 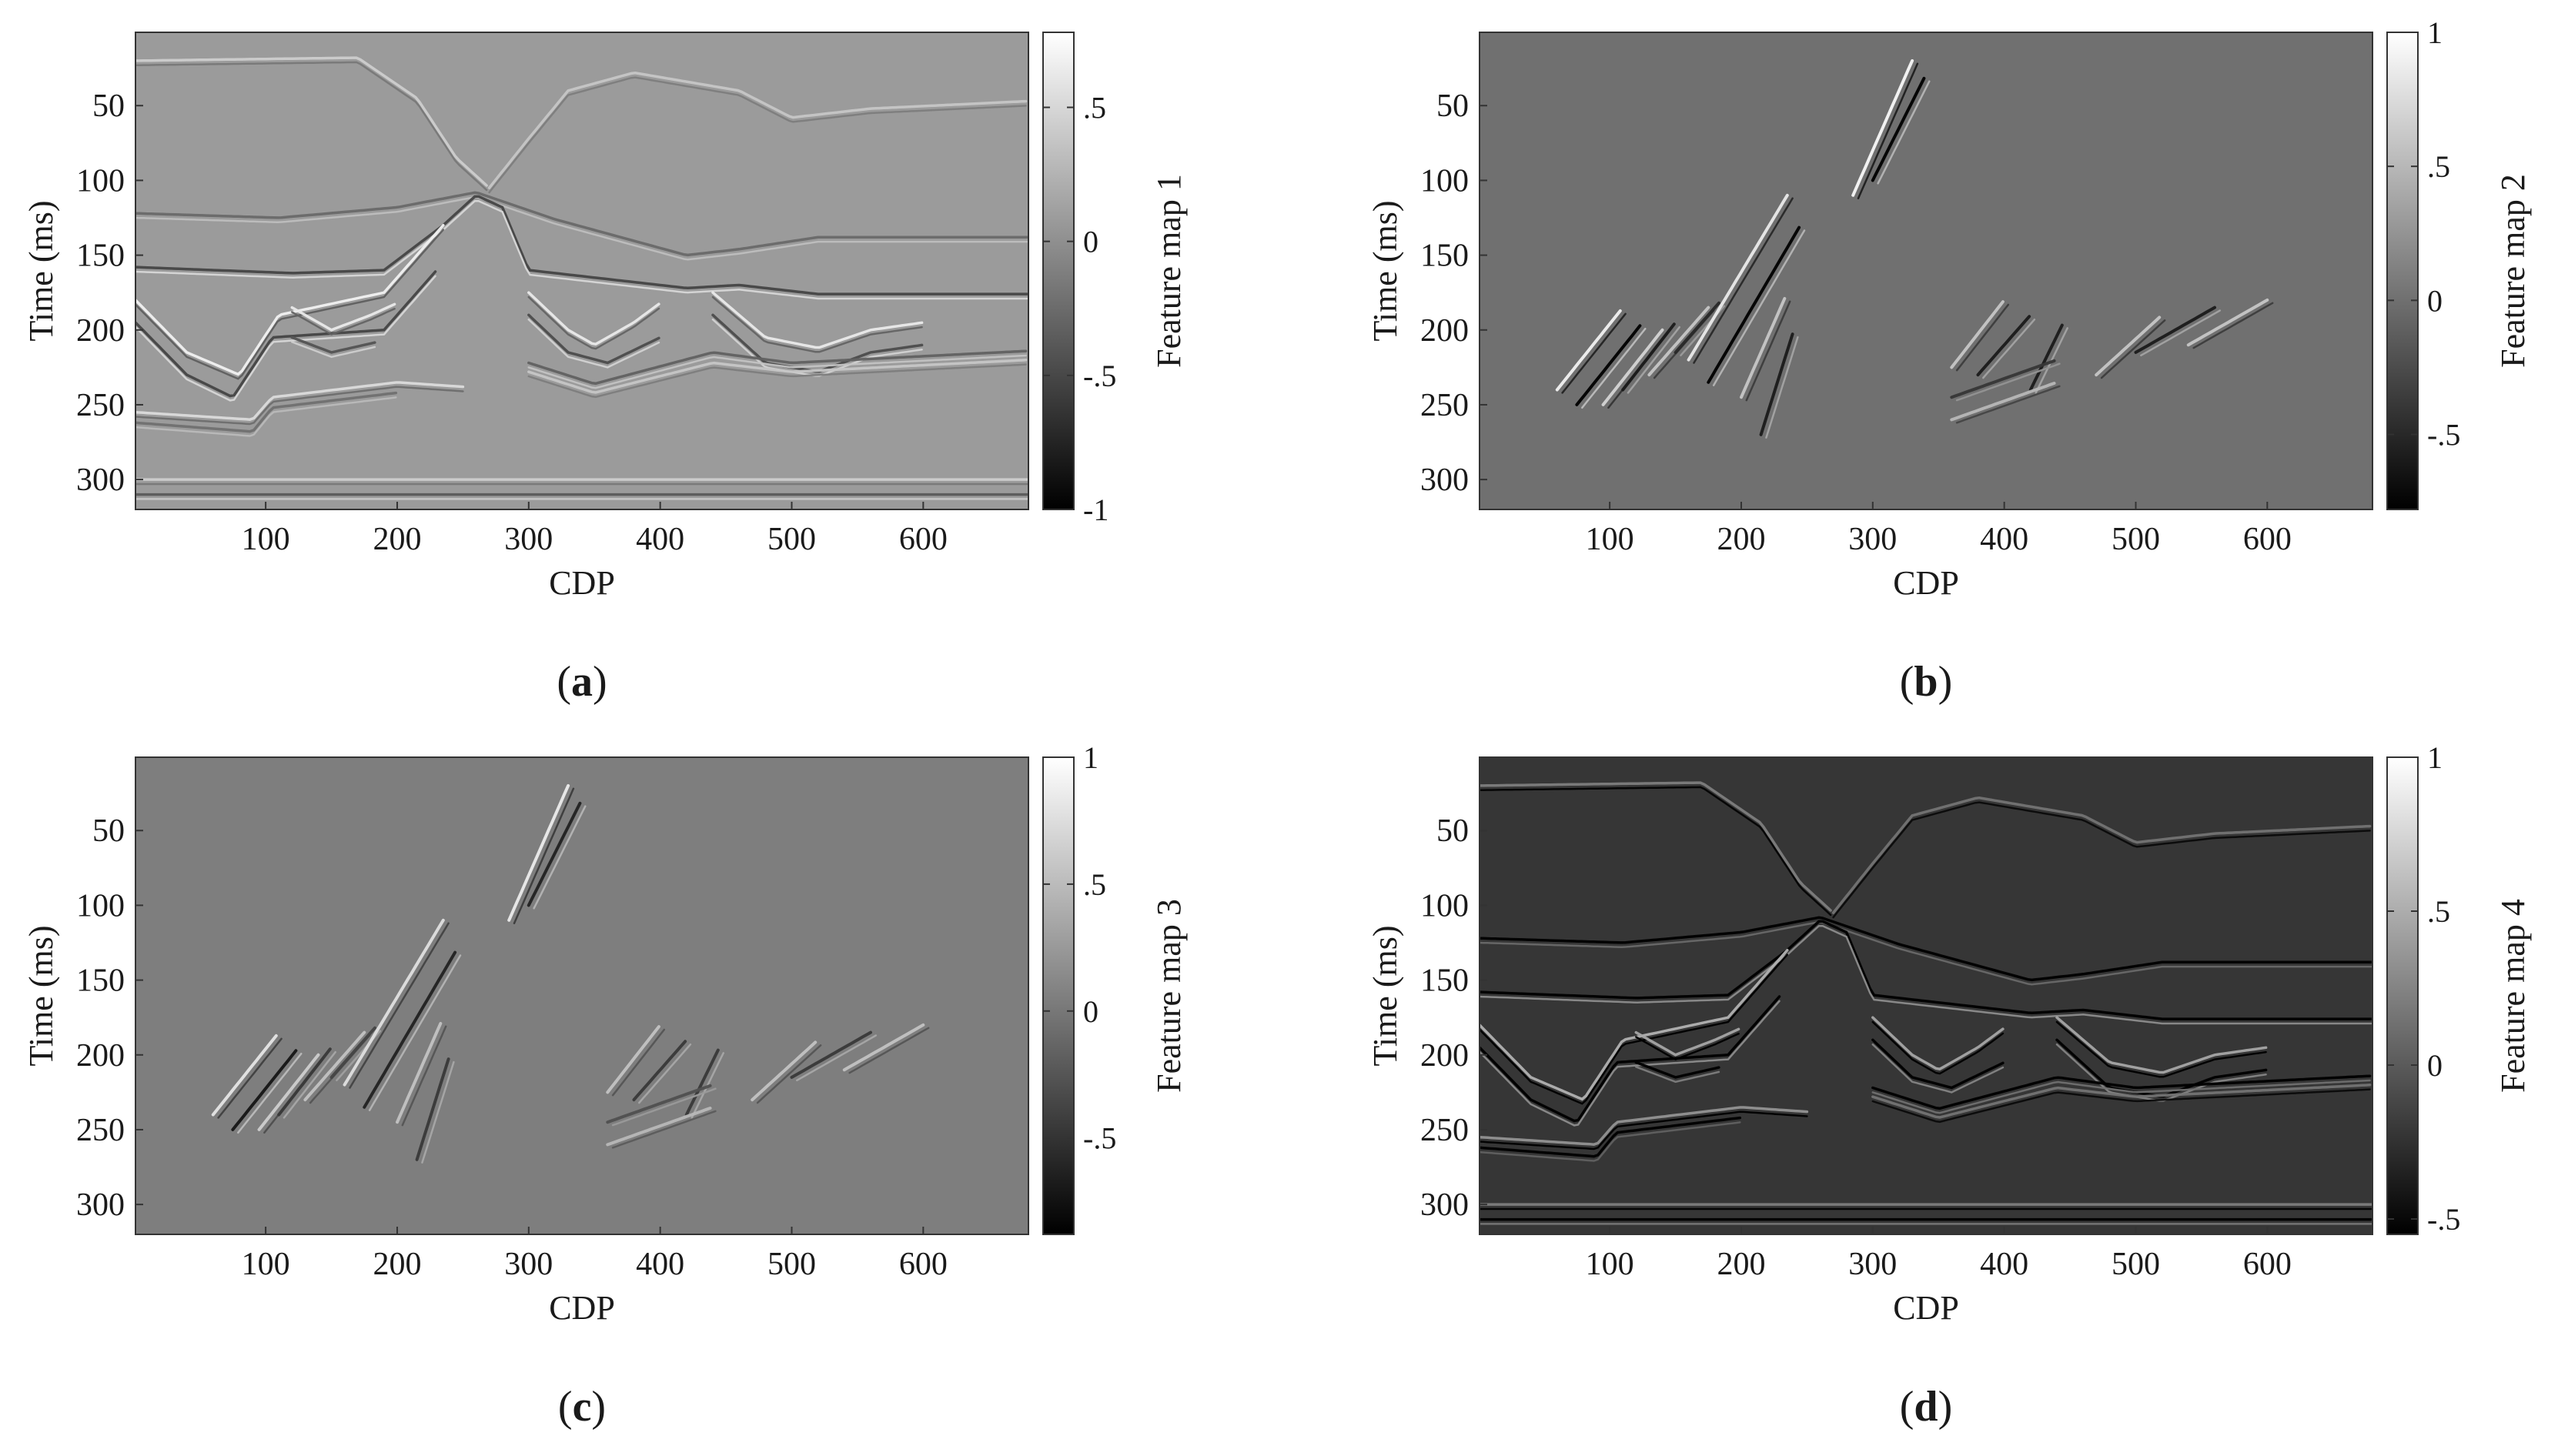 What do you see at coordinates (1169, 996) in the screenshot?
I see `colorbar-label: Feature map 3` at bounding box center [1169, 996].